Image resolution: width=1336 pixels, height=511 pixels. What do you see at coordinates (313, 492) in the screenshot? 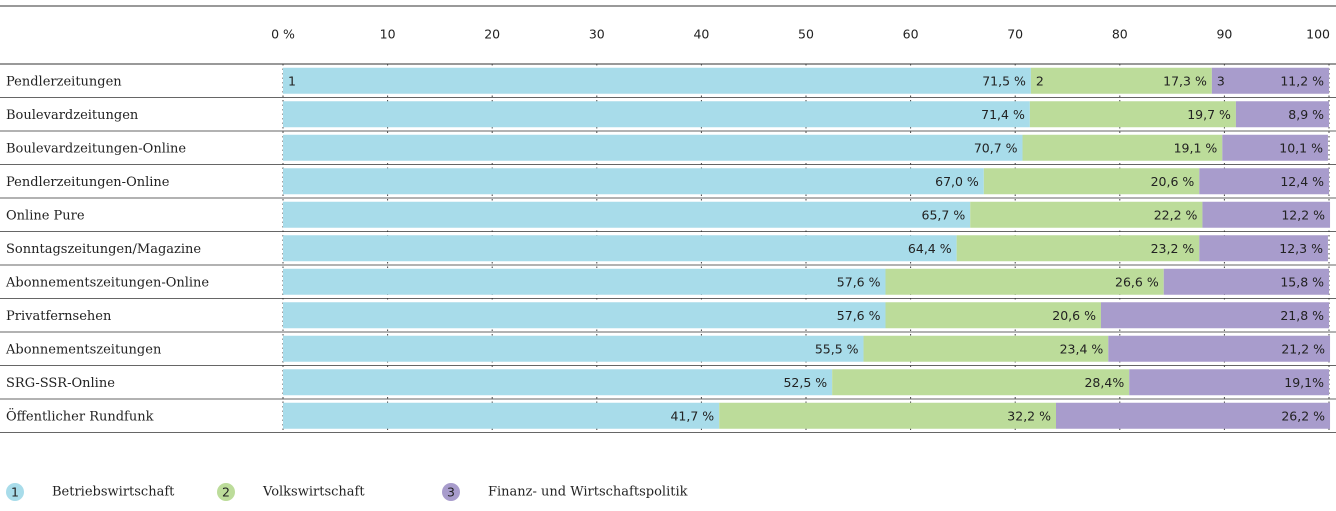
I see `legend-label: Volkswirtschaft` at bounding box center [313, 492].